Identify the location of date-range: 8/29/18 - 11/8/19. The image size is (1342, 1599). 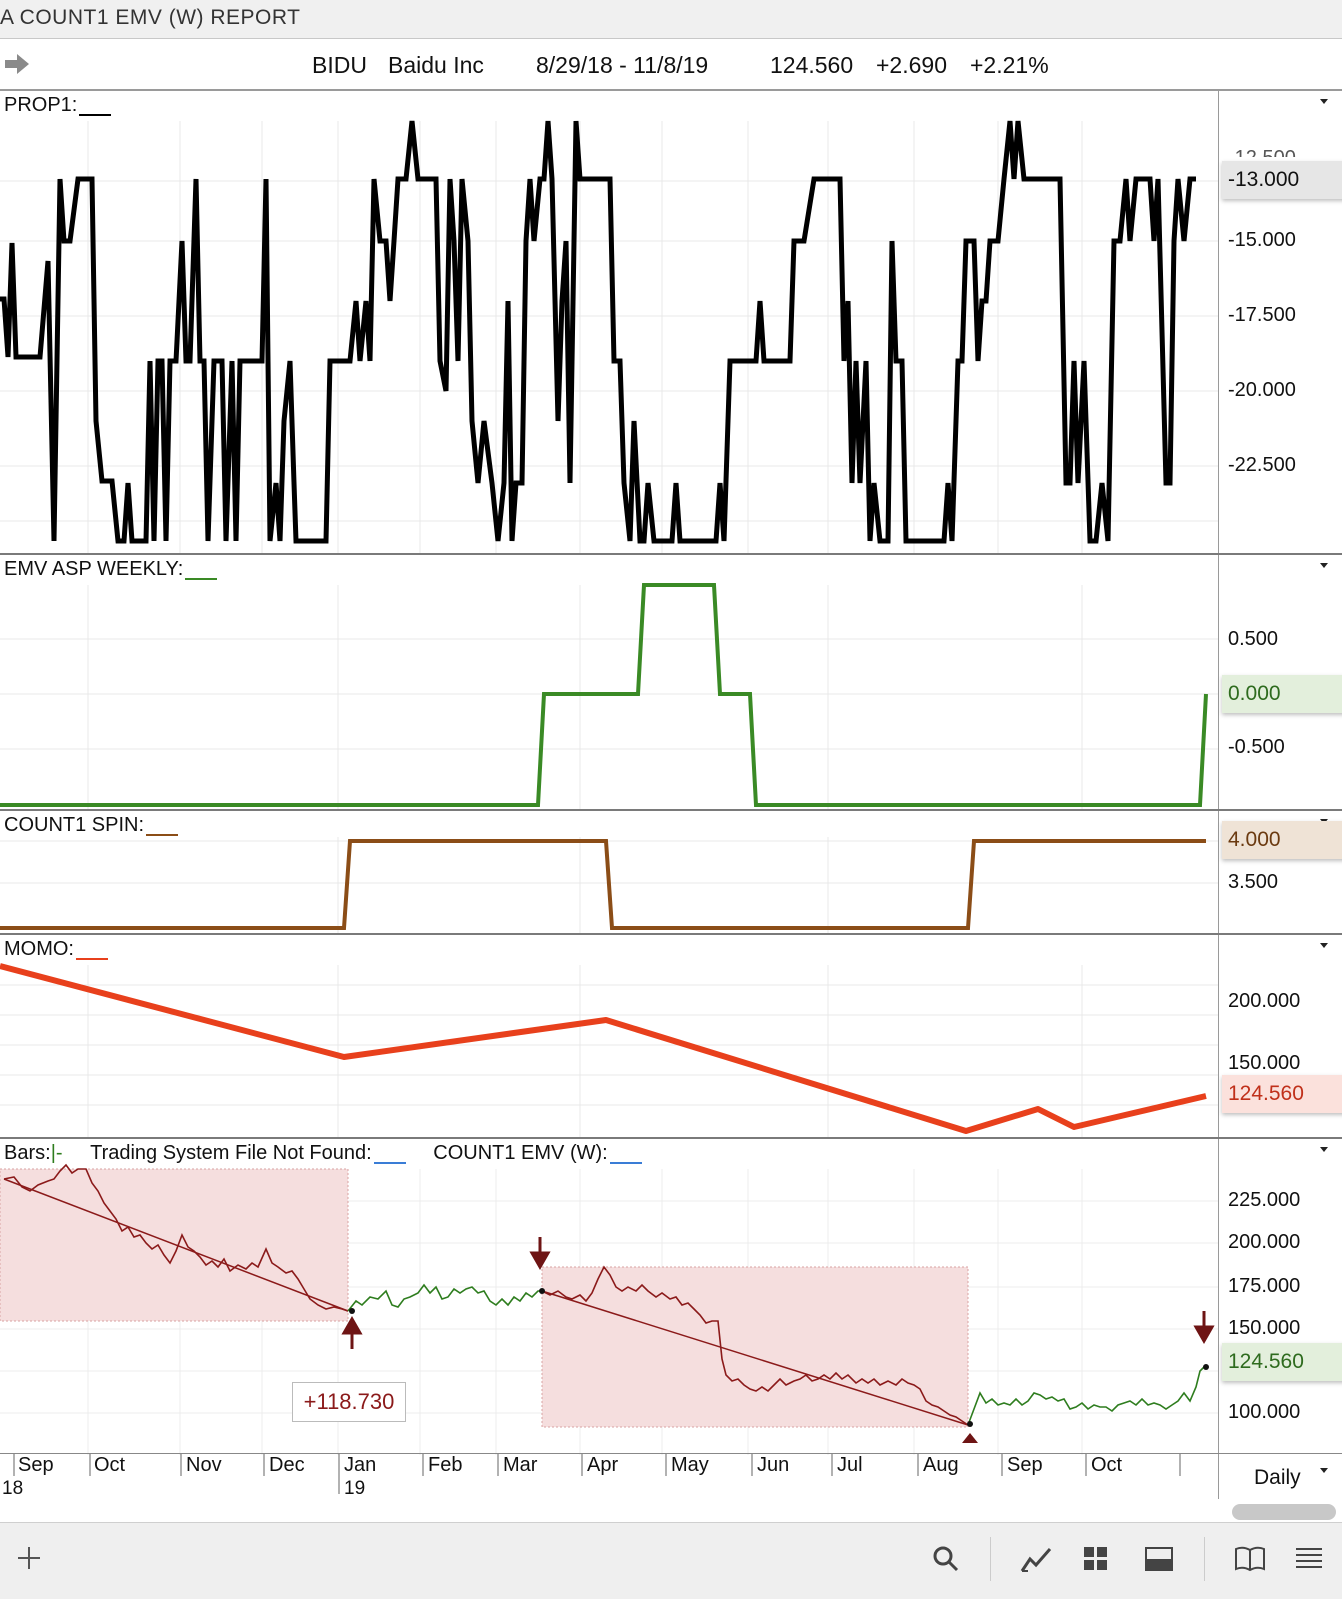
(622, 65).